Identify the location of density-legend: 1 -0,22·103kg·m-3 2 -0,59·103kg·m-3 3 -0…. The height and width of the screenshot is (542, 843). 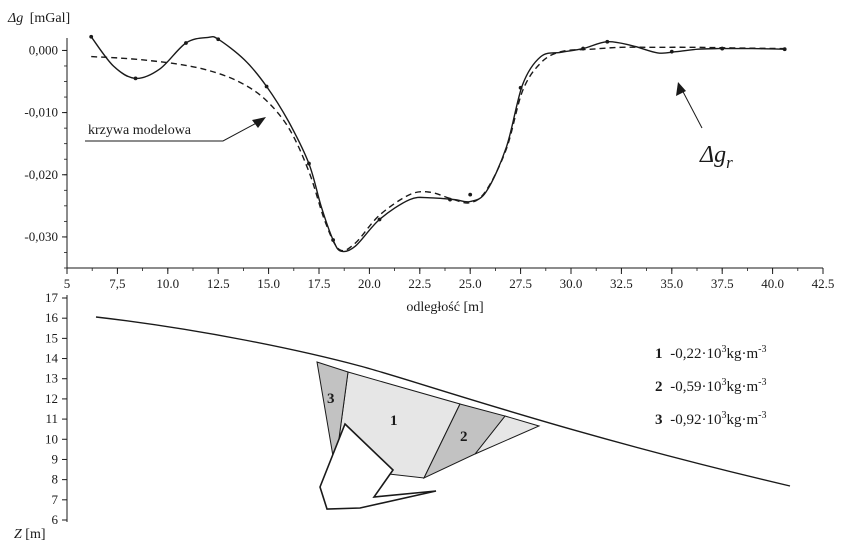
(711, 386).